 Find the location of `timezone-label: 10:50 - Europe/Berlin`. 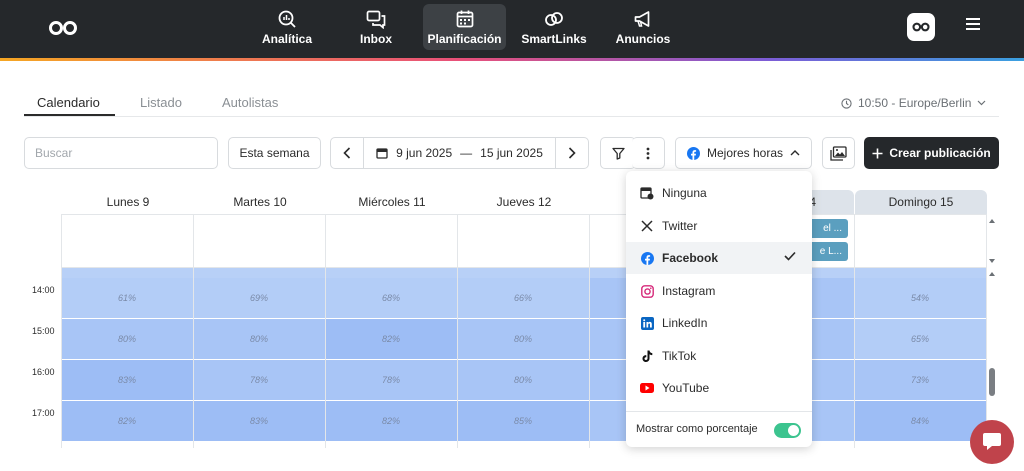

timezone-label: 10:50 - Europe/Berlin is located at coordinates (915, 103).